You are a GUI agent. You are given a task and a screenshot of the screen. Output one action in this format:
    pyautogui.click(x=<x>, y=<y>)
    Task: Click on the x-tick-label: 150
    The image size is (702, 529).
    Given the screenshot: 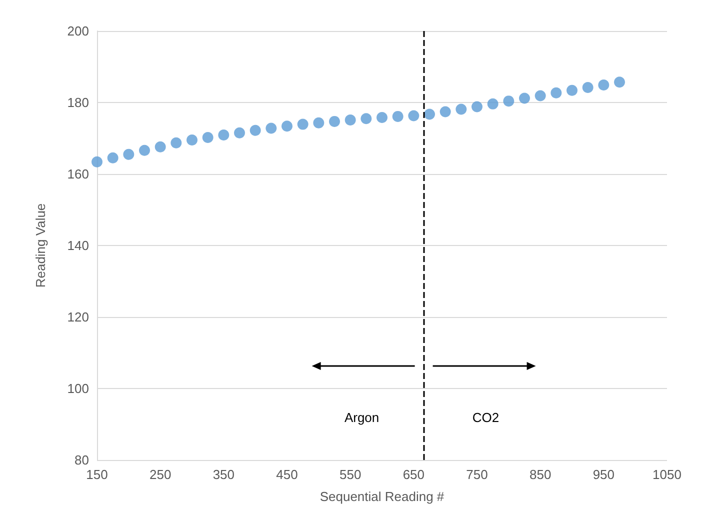 What is the action you would take?
    pyautogui.click(x=97, y=474)
    